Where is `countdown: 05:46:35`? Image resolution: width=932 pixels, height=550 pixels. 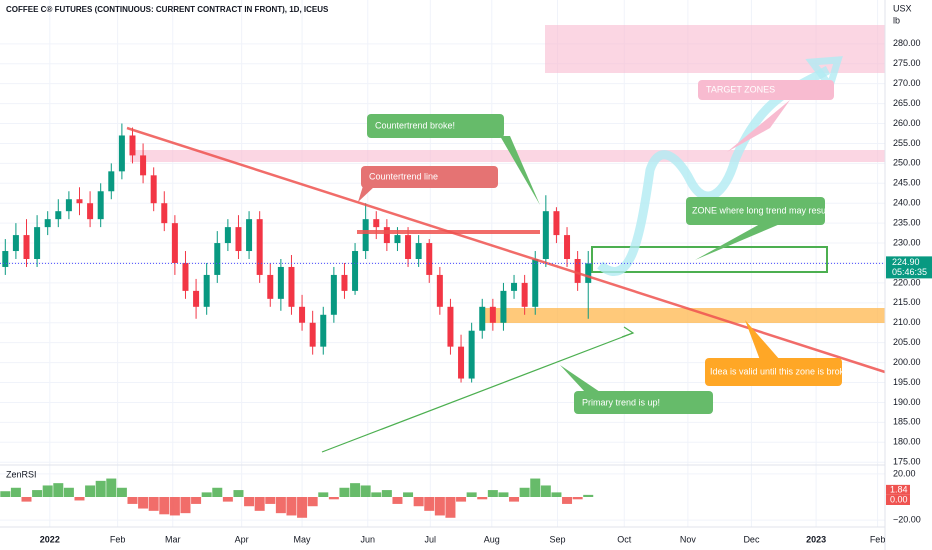
countdown: 05:46:35 is located at coordinates (909, 272).